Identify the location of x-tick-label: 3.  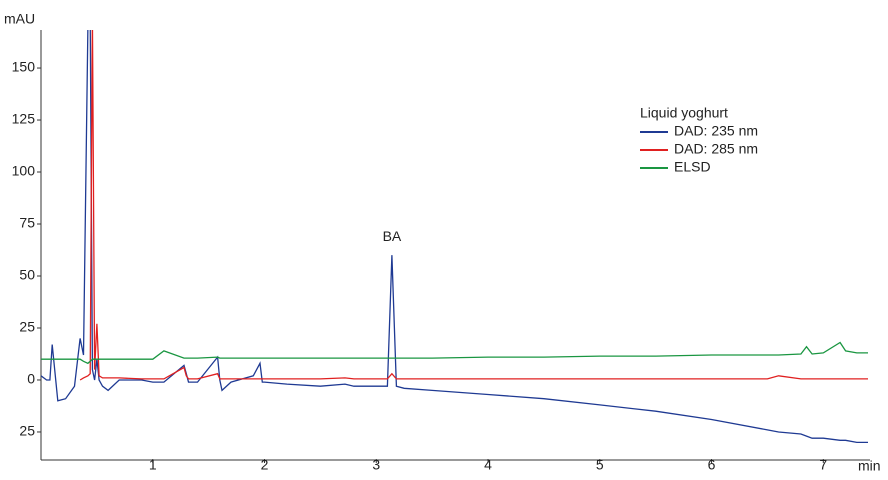
(376, 465).